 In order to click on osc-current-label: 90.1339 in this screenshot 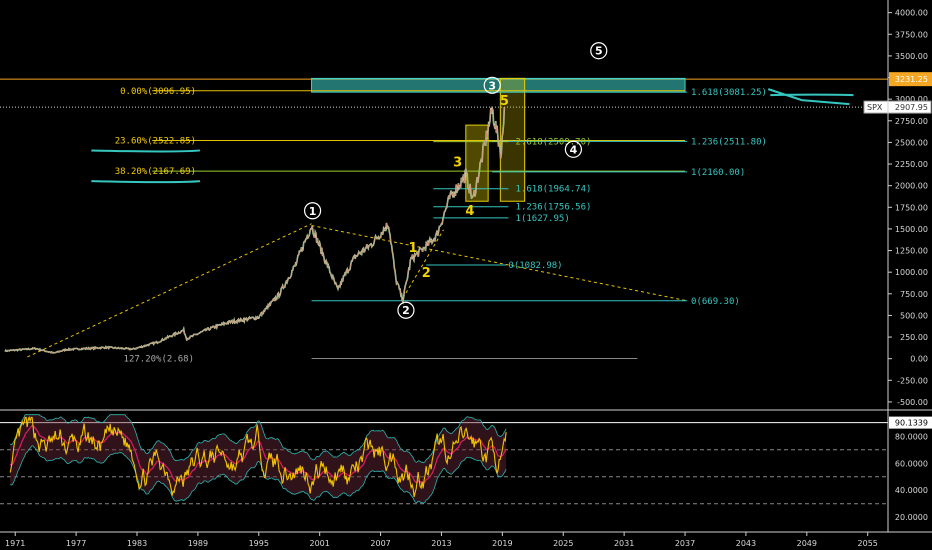, I will do `click(911, 423)`.